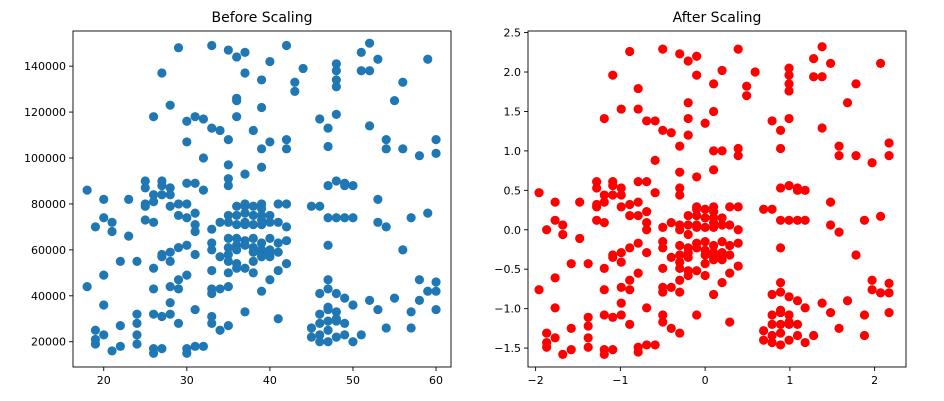 Image resolution: width=944 pixels, height=401 pixels. What do you see at coordinates (262, 18) in the screenshot?
I see `chart-title: Before Scaling` at bounding box center [262, 18].